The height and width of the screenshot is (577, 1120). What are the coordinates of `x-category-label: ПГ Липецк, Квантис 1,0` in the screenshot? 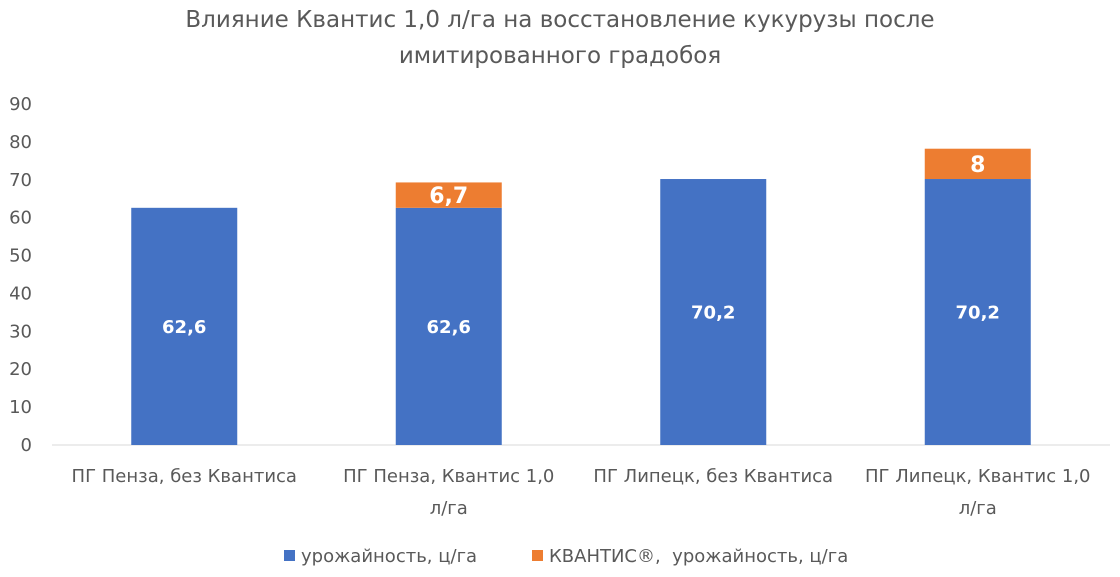 It's located at (978, 476).